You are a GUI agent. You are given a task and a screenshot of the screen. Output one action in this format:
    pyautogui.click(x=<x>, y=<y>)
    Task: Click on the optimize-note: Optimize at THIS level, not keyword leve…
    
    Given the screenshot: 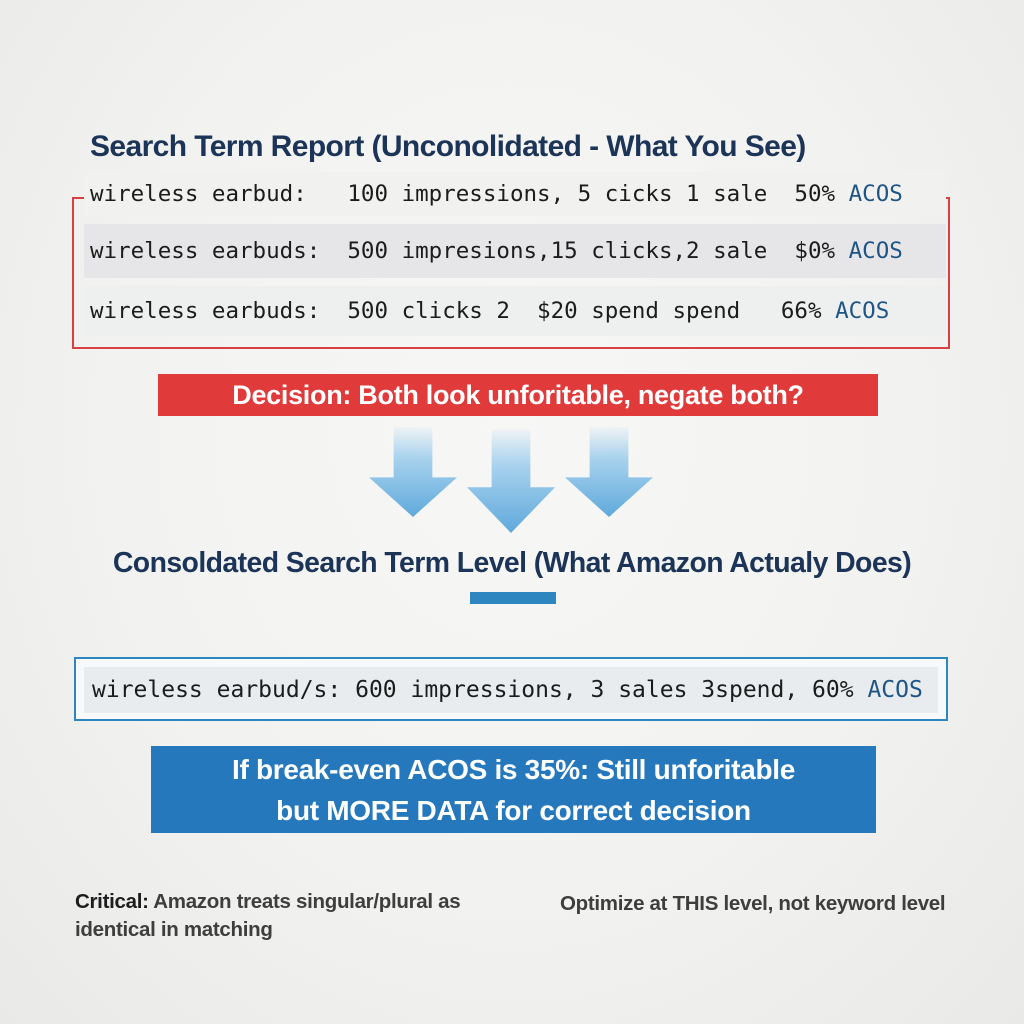 What is the action you would take?
    pyautogui.click(x=753, y=903)
    